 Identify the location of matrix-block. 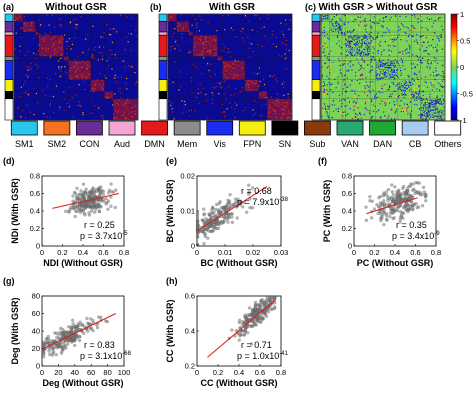
(51, 46).